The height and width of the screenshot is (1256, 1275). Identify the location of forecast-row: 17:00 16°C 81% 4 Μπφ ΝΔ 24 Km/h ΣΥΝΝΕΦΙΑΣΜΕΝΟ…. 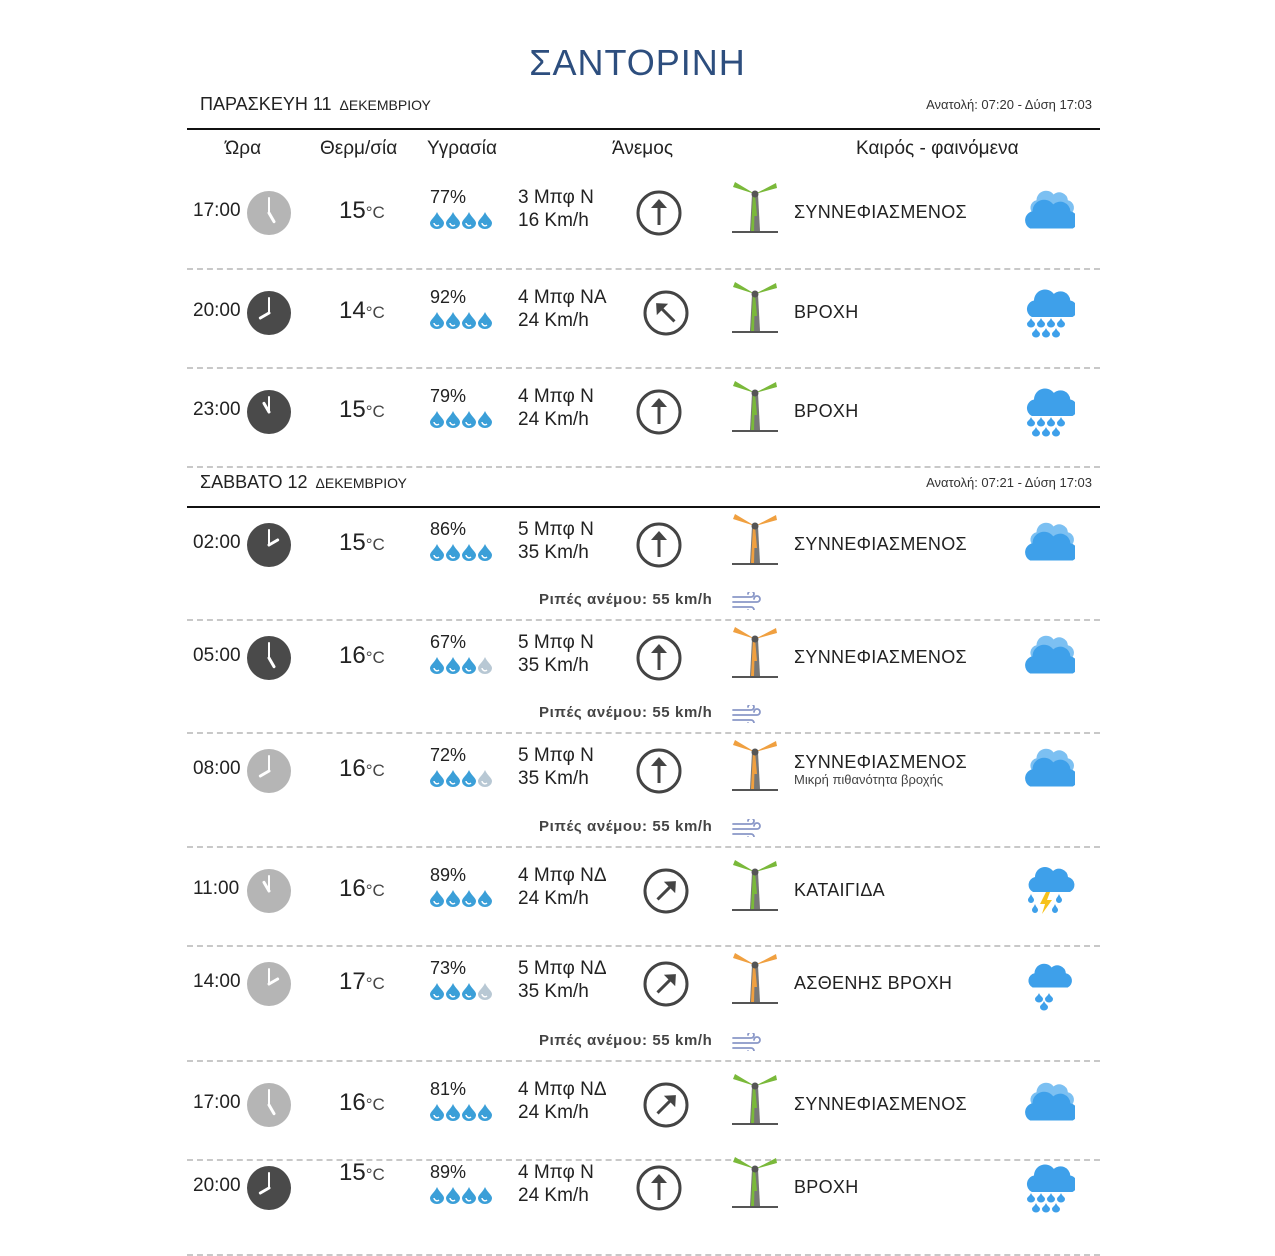
(643, 1110).